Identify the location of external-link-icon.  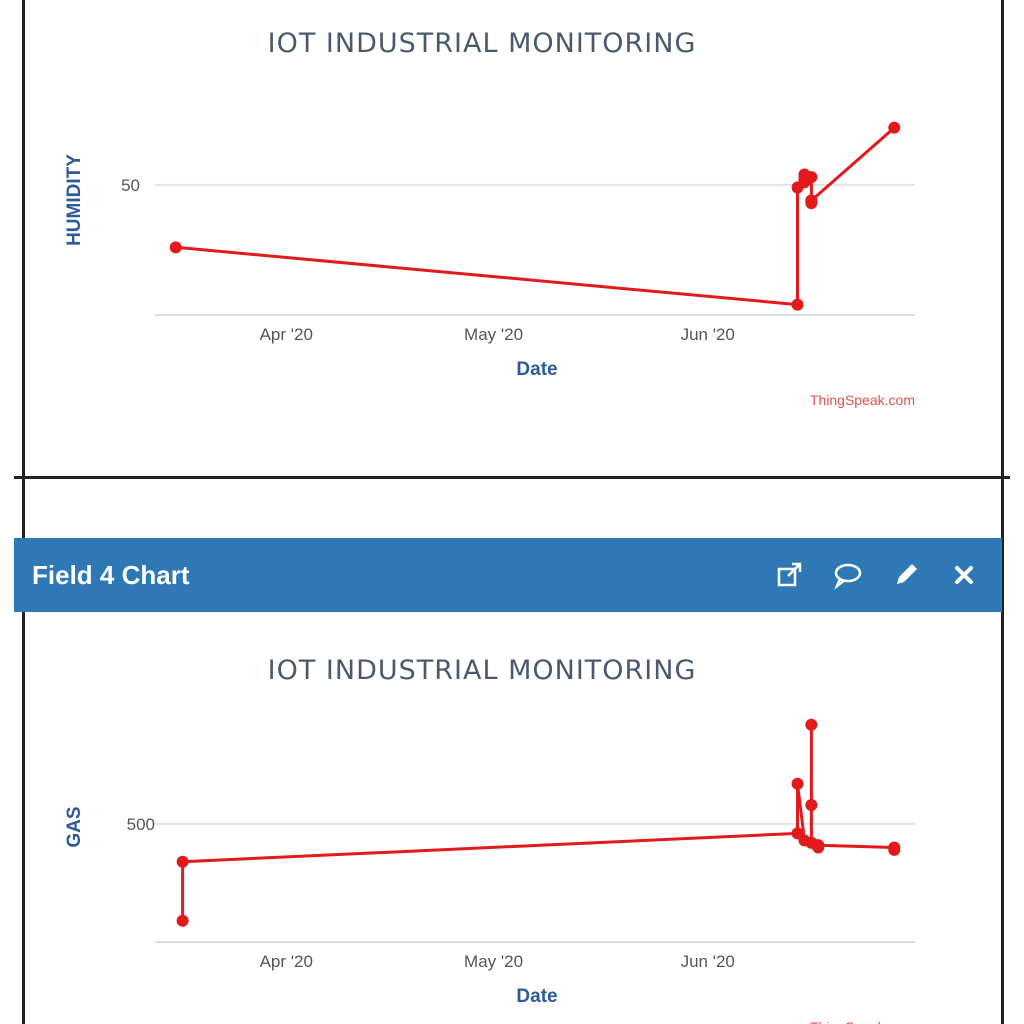
(790, 575).